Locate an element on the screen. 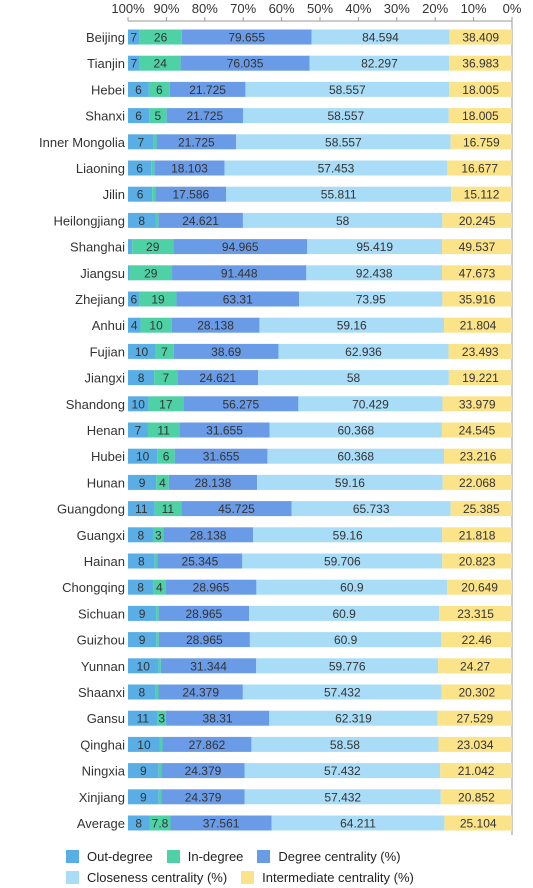  data-label: 60.368 is located at coordinates (355, 431).